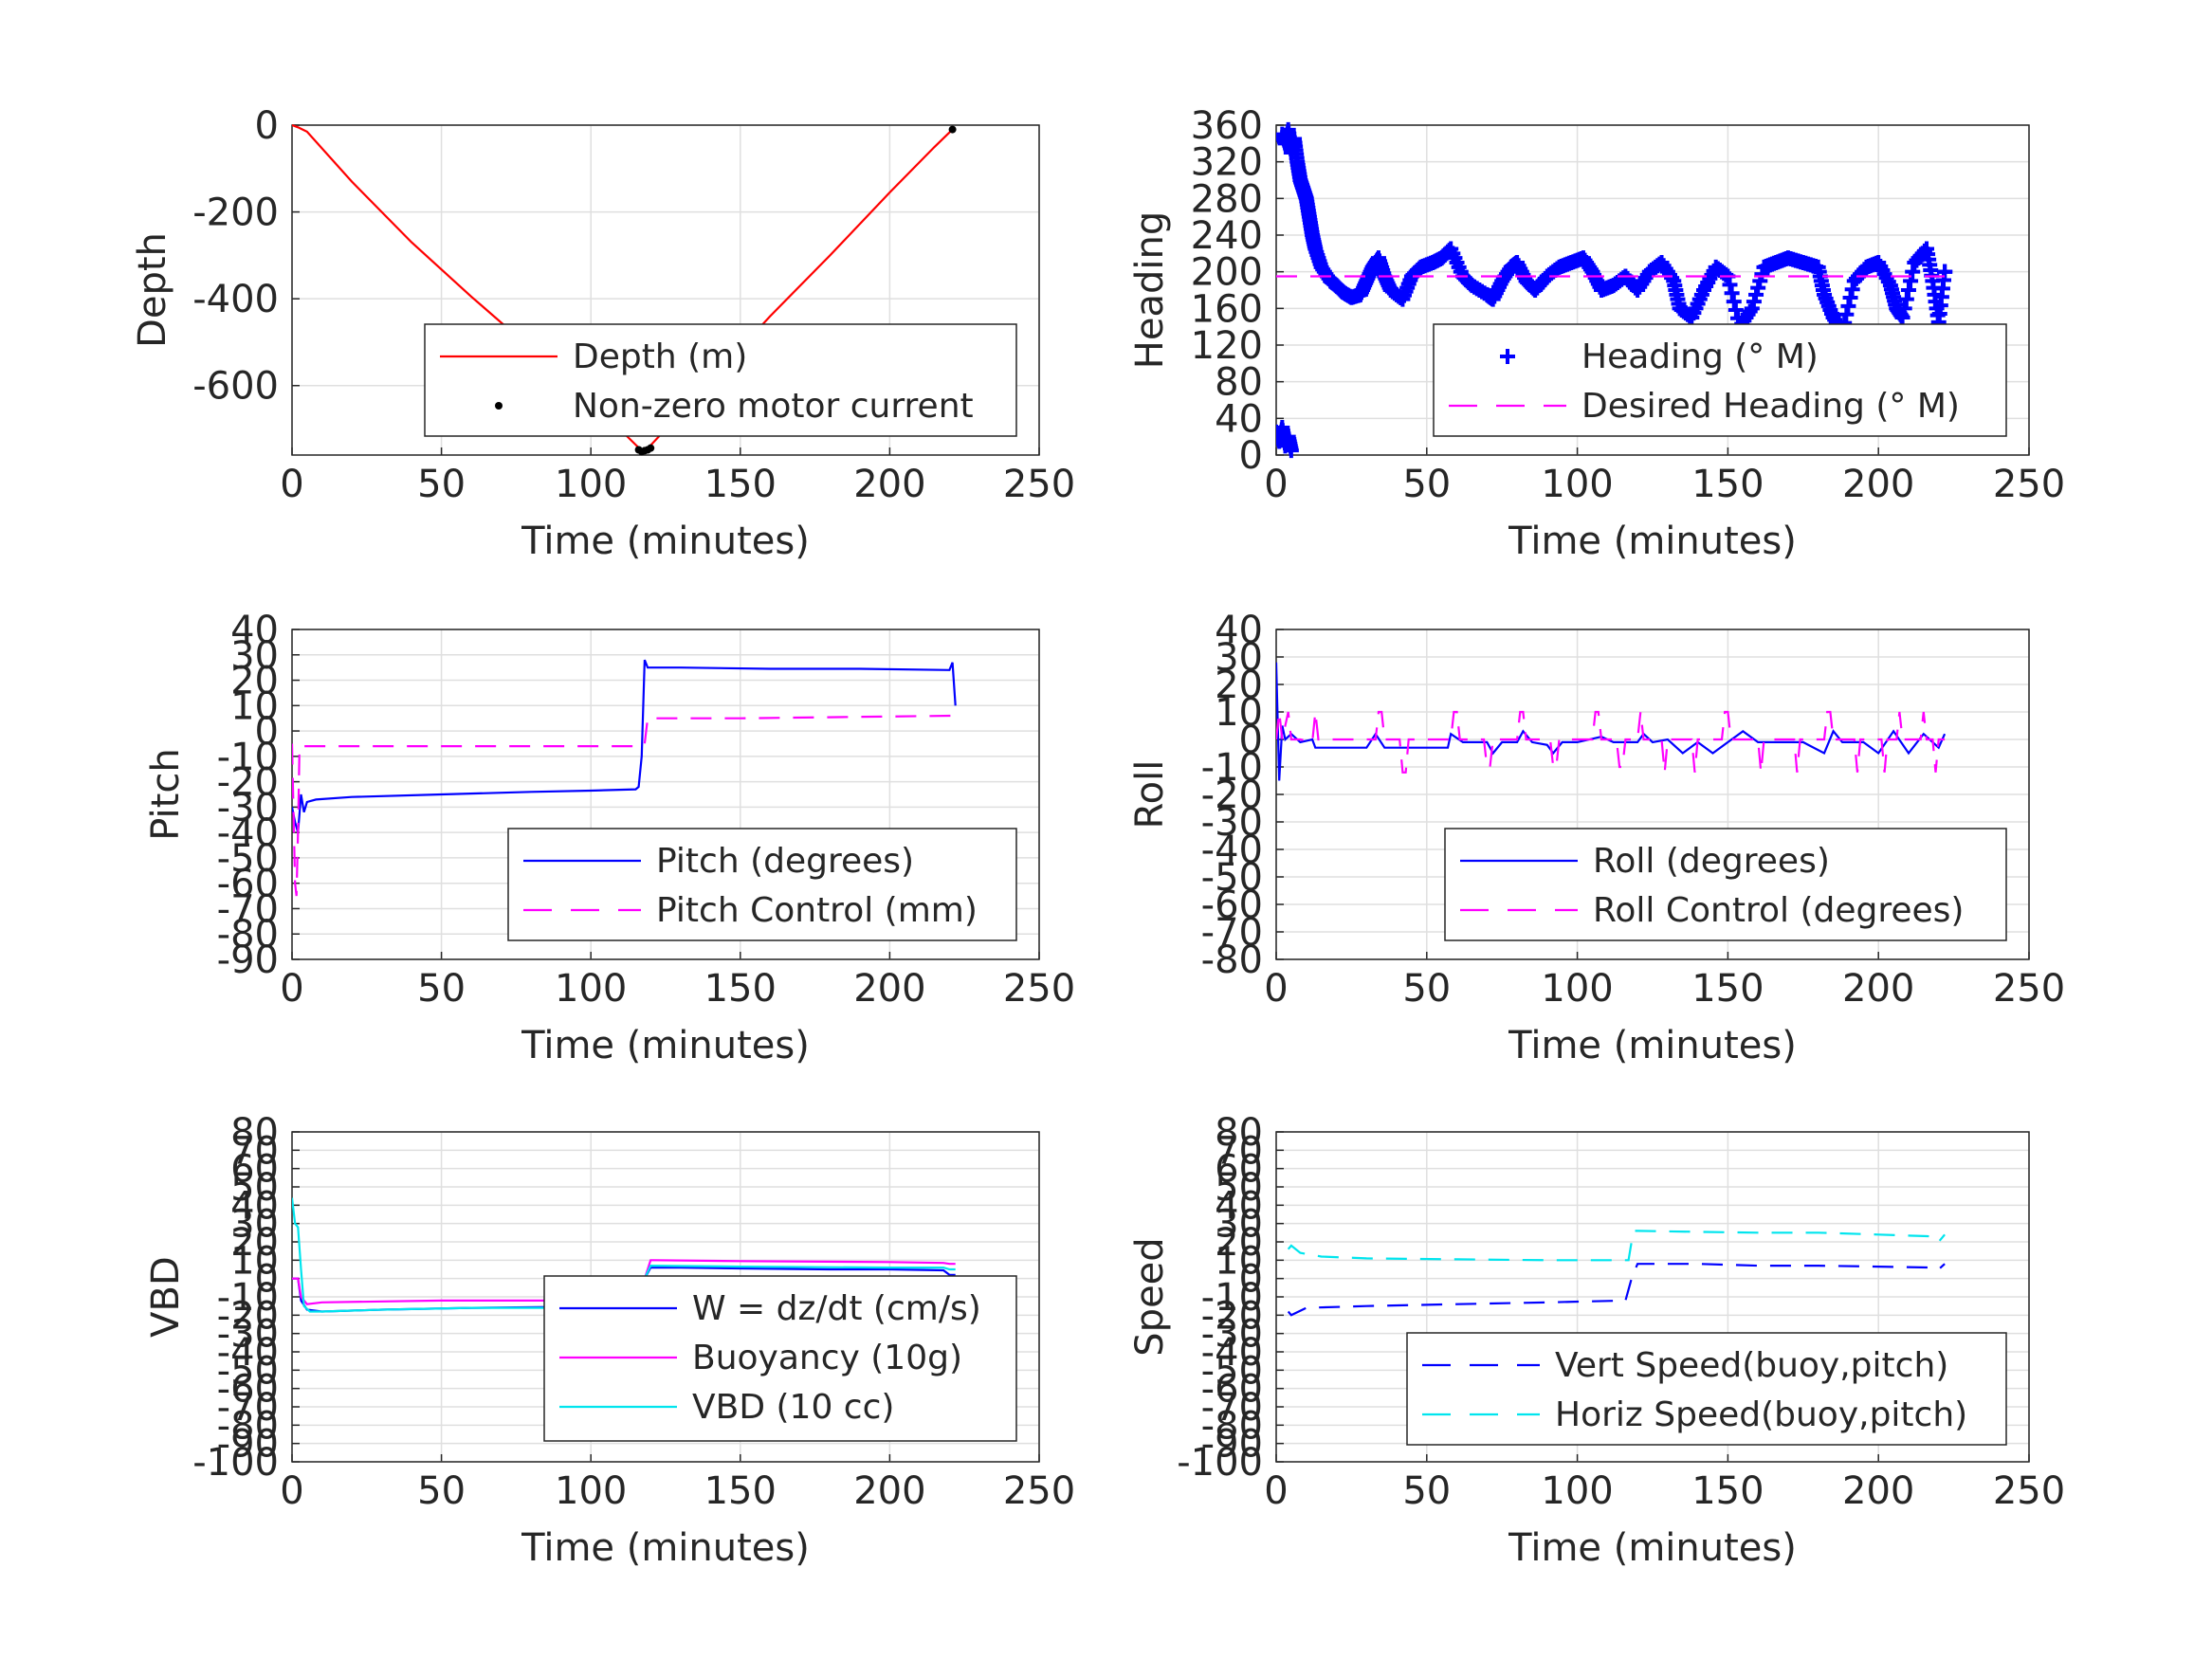  What do you see at coordinates (1761, 1414) in the screenshot?
I see `legend-label: Horiz Speed(buoy,pitch)` at bounding box center [1761, 1414].